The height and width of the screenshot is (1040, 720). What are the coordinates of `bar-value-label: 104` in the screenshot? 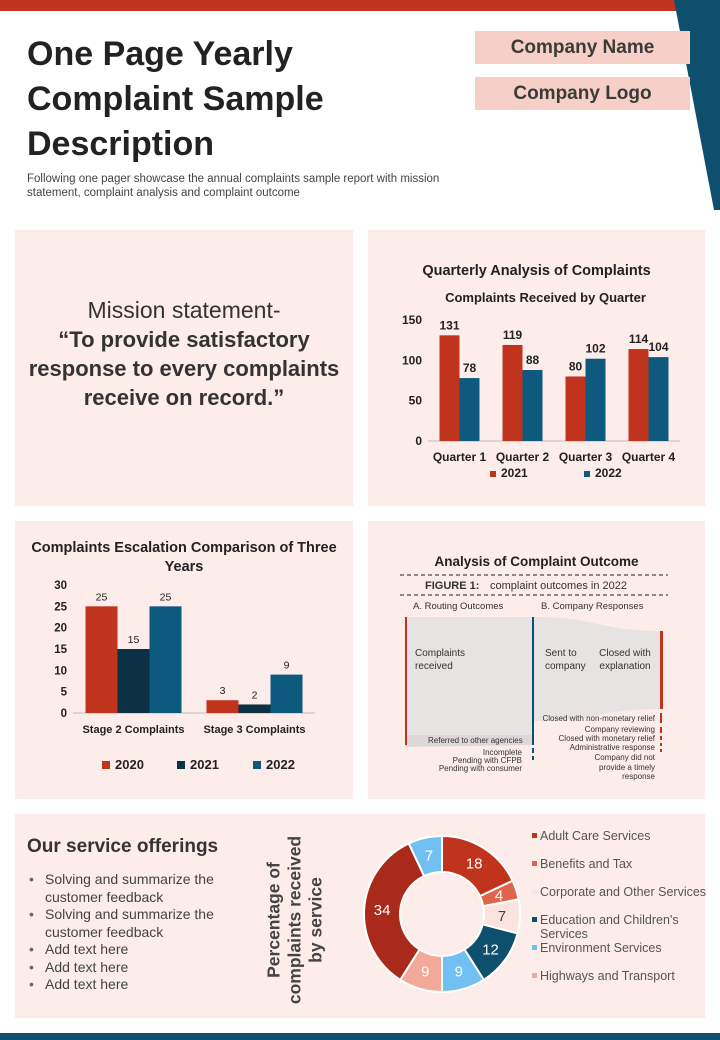 It's located at (658, 347).